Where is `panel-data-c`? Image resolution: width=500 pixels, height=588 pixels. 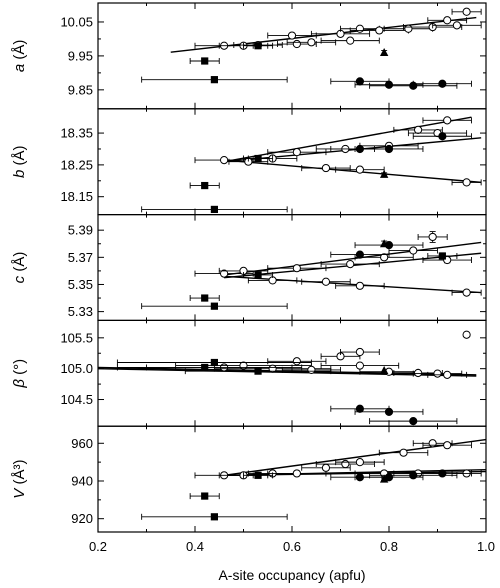
panel-data-c is located at coordinates (311, 270).